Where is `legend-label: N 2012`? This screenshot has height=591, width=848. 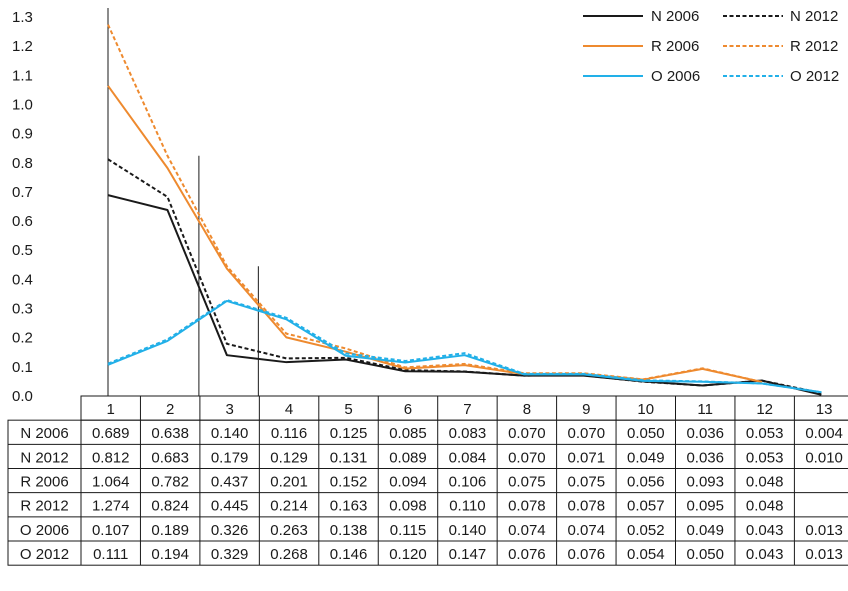 legend-label: N 2012 is located at coordinates (814, 16).